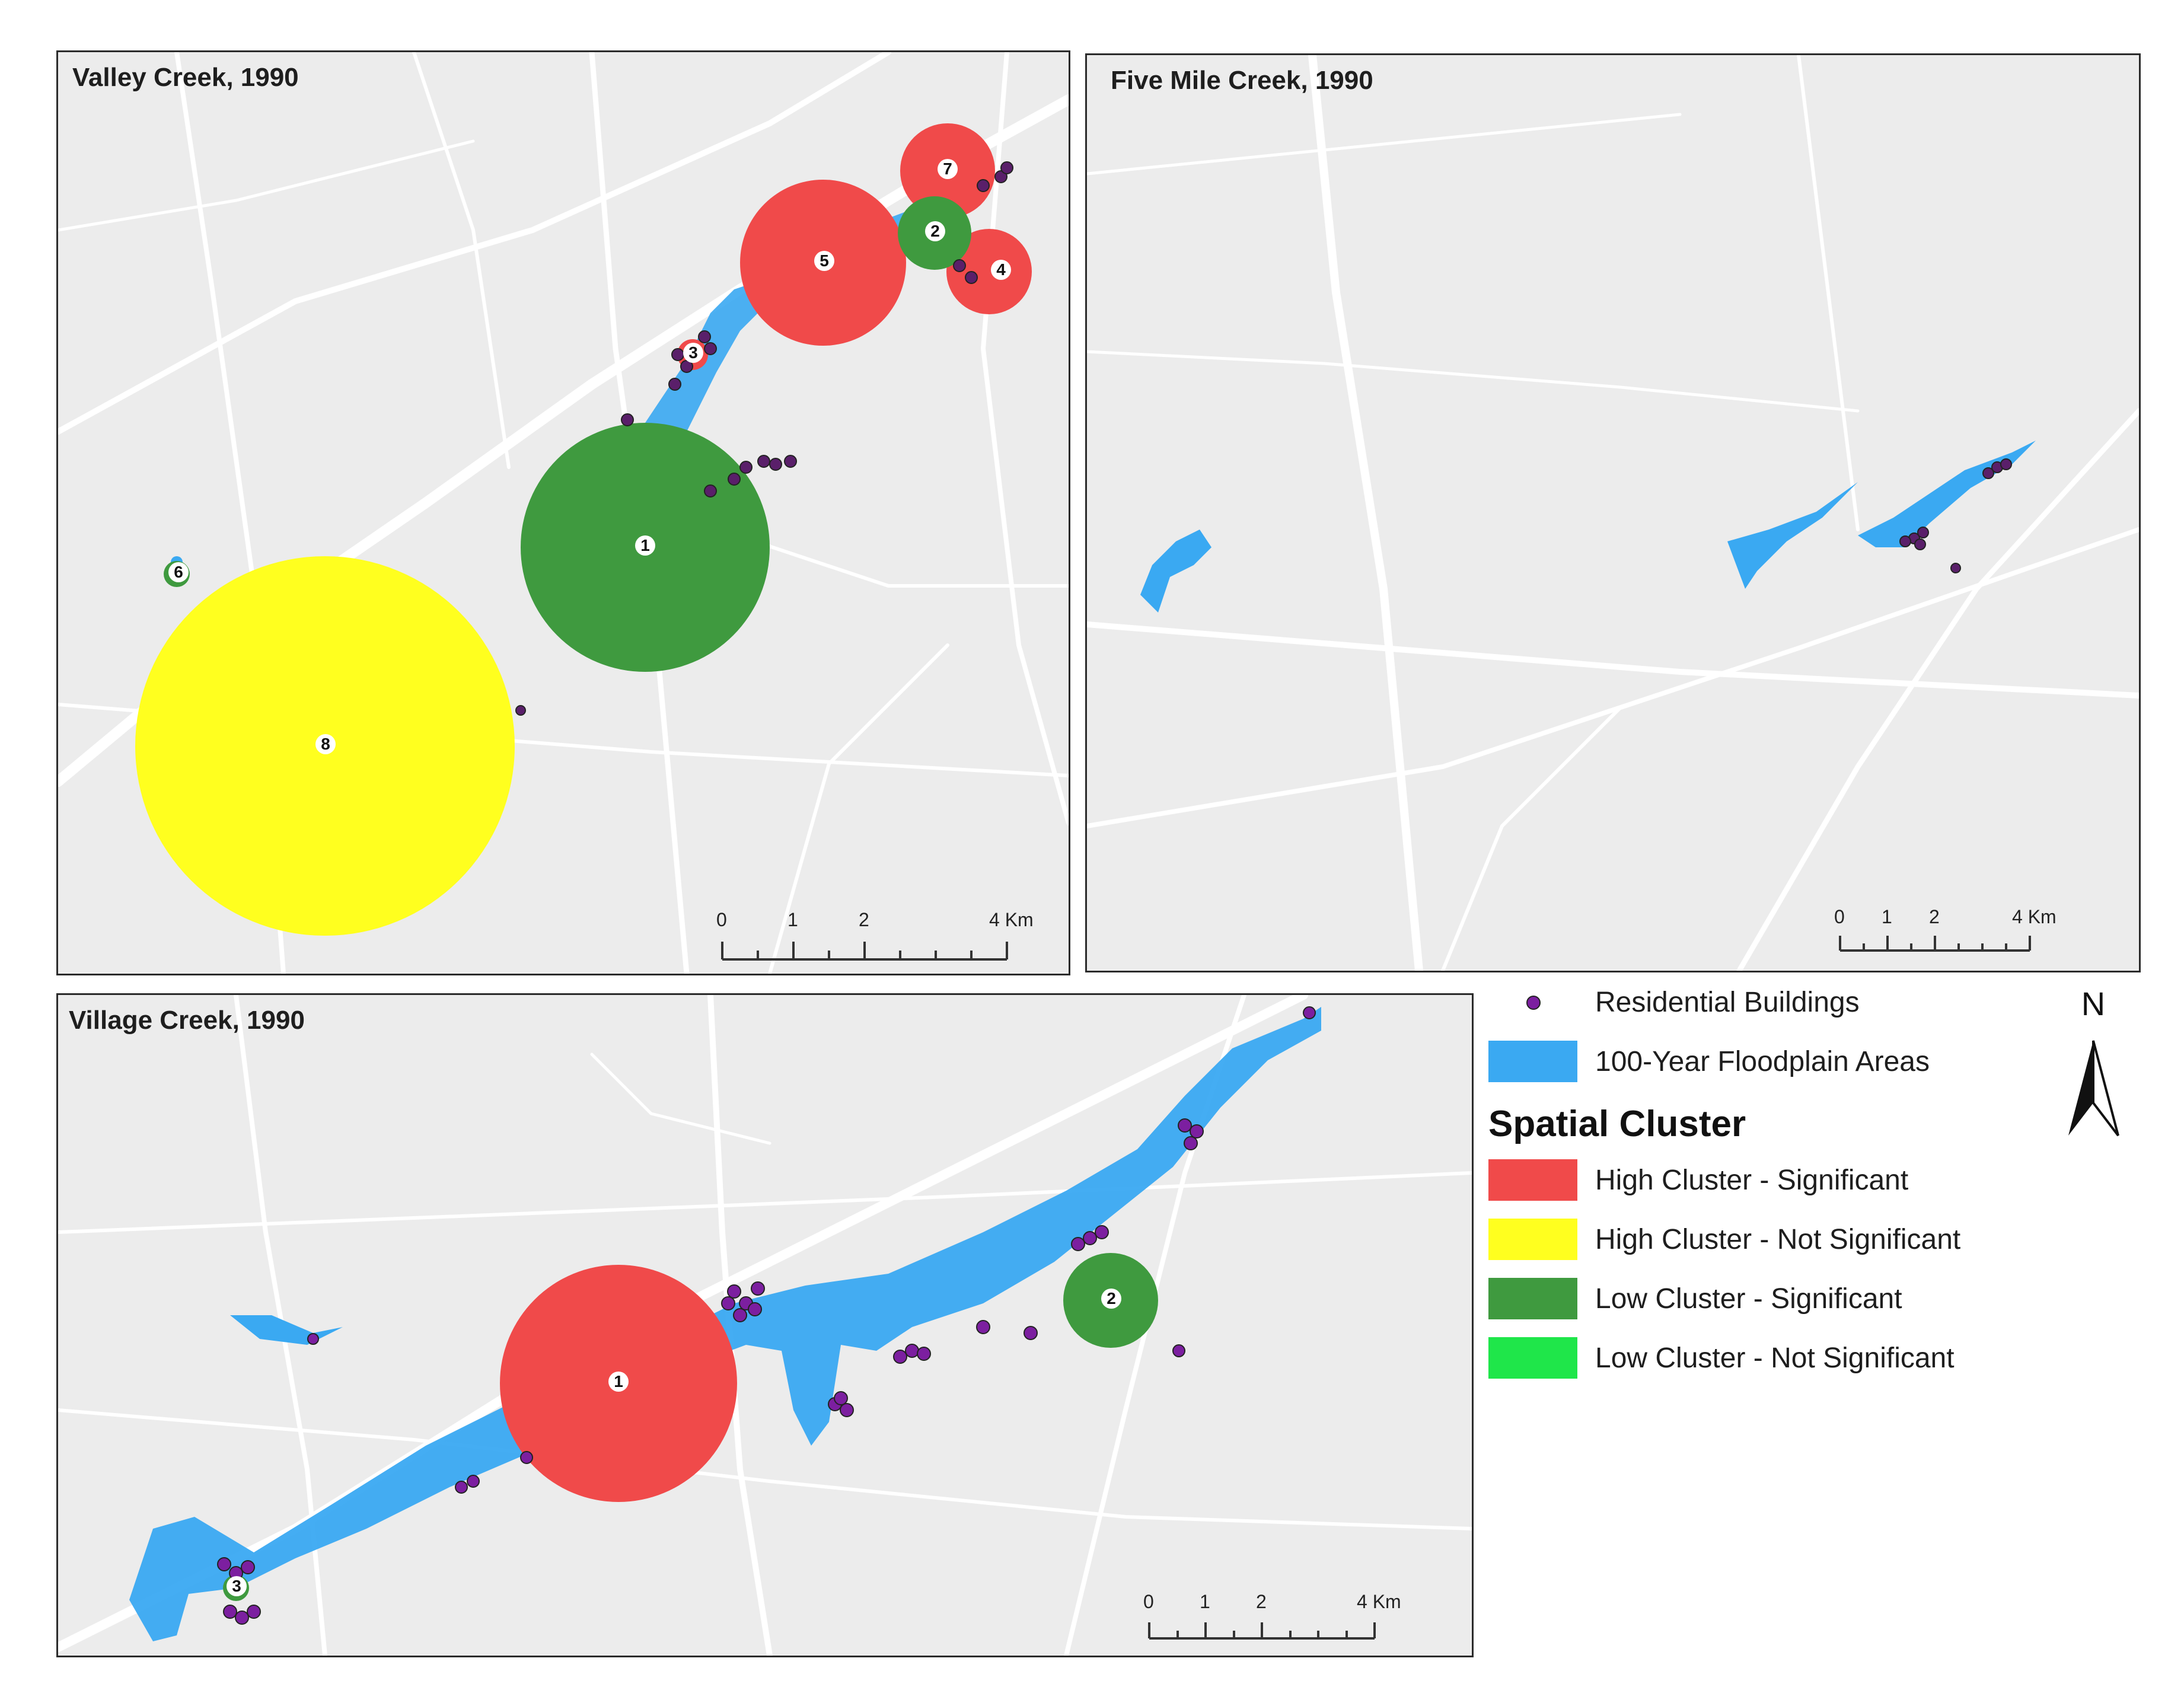 This screenshot has height=1687, width=2184. Describe the element at coordinates (824, 261) in the screenshot. I see `cluster-label-5: 5` at that location.